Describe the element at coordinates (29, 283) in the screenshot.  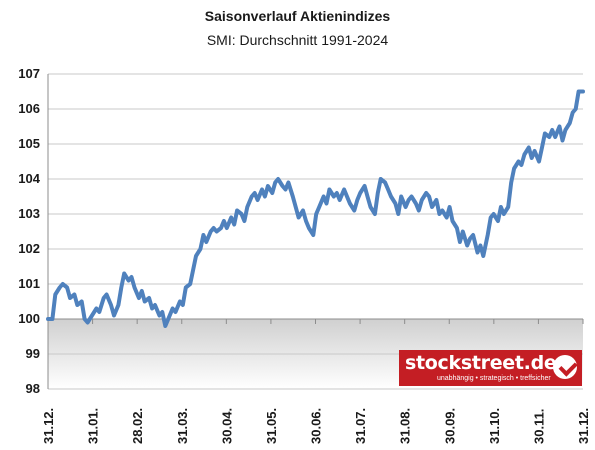
I see `y-tick-label-3: 101` at that location.